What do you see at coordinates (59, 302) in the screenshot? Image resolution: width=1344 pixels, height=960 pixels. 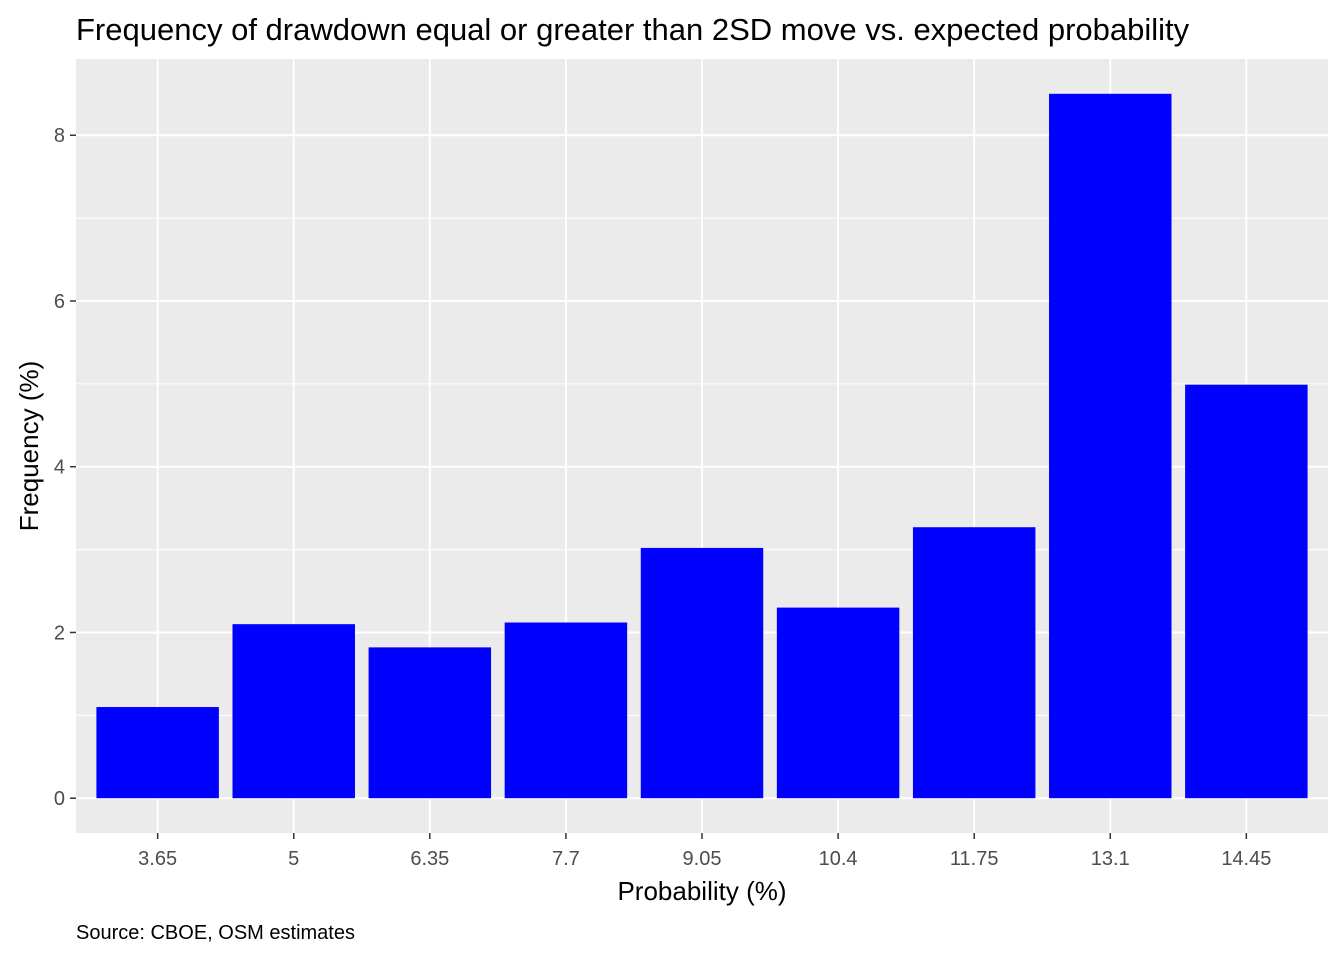 I see `y-tick-label: 6` at bounding box center [59, 302].